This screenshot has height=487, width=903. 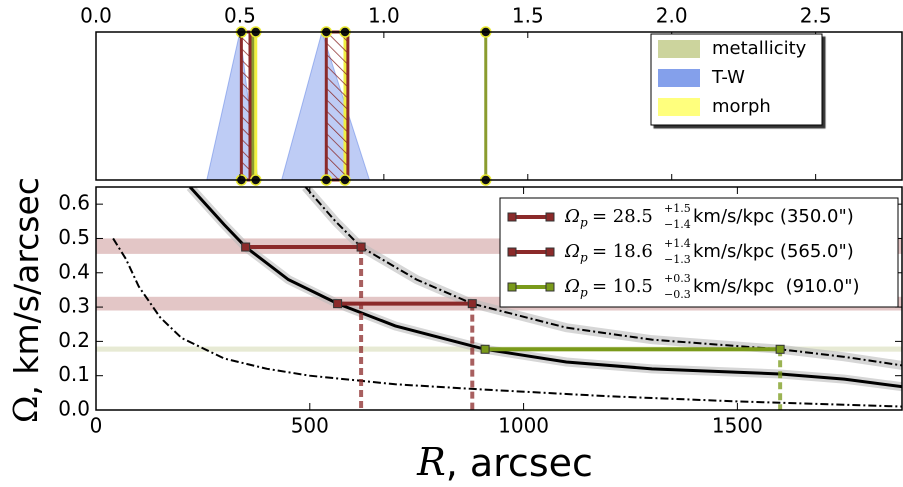 What do you see at coordinates (310, 426) in the screenshot?
I see `x-tick-label: 500` at bounding box center [310, 426].